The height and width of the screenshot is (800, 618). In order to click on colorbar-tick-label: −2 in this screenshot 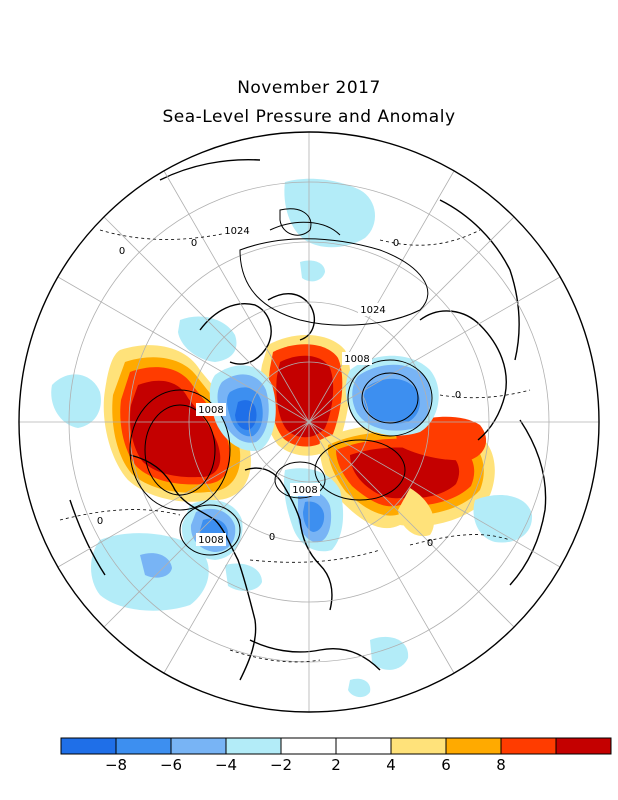, I will do `click(281, 765)`.